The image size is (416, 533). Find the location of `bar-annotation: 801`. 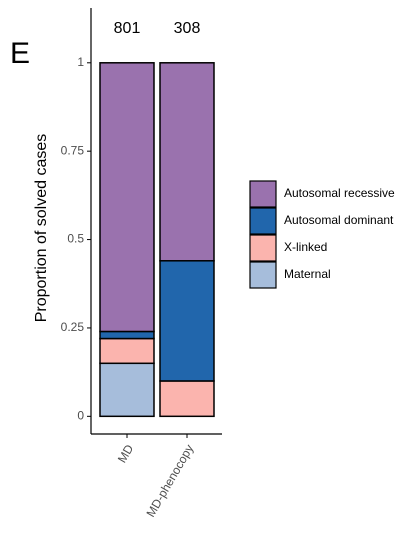

bar-annotation: 801 is located at coordinates (127, 28).